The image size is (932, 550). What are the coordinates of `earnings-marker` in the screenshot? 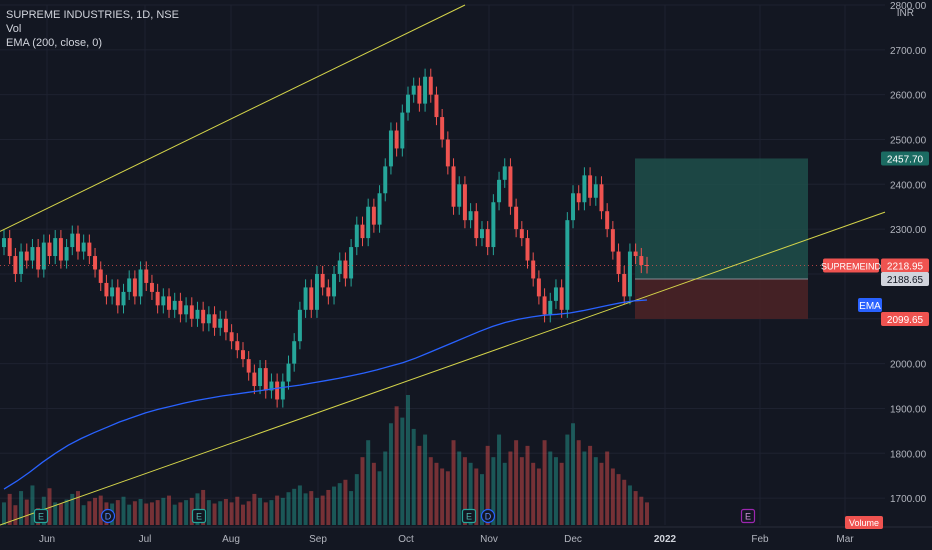 It's located at (41, 516).